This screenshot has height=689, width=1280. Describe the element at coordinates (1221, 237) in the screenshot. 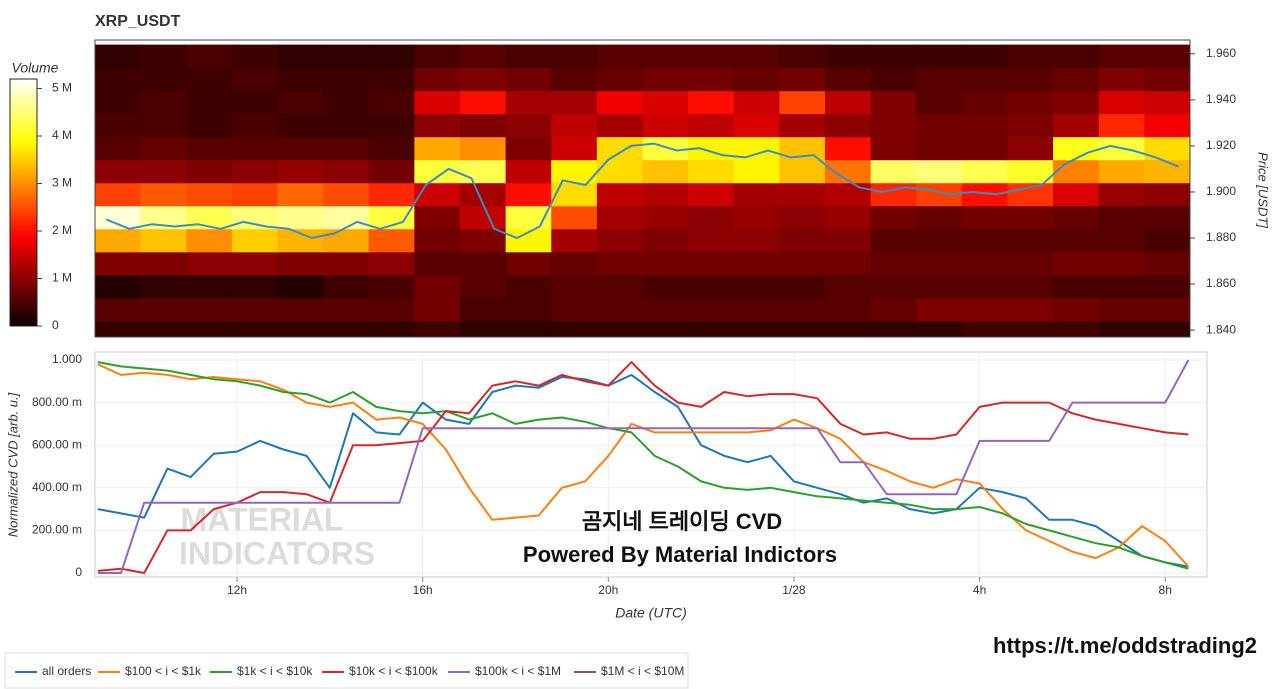

I see `y-tick-label: 1.880` at that location.